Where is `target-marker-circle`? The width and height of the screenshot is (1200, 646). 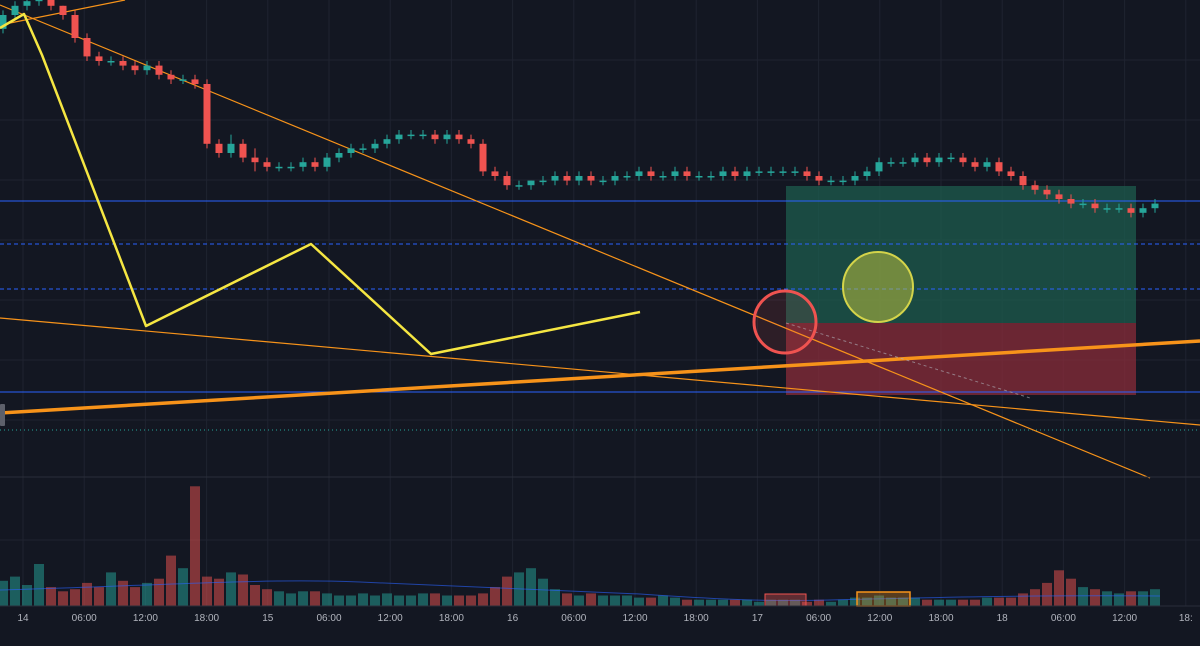 target-marker-circle is located at coordinates (878, 287).